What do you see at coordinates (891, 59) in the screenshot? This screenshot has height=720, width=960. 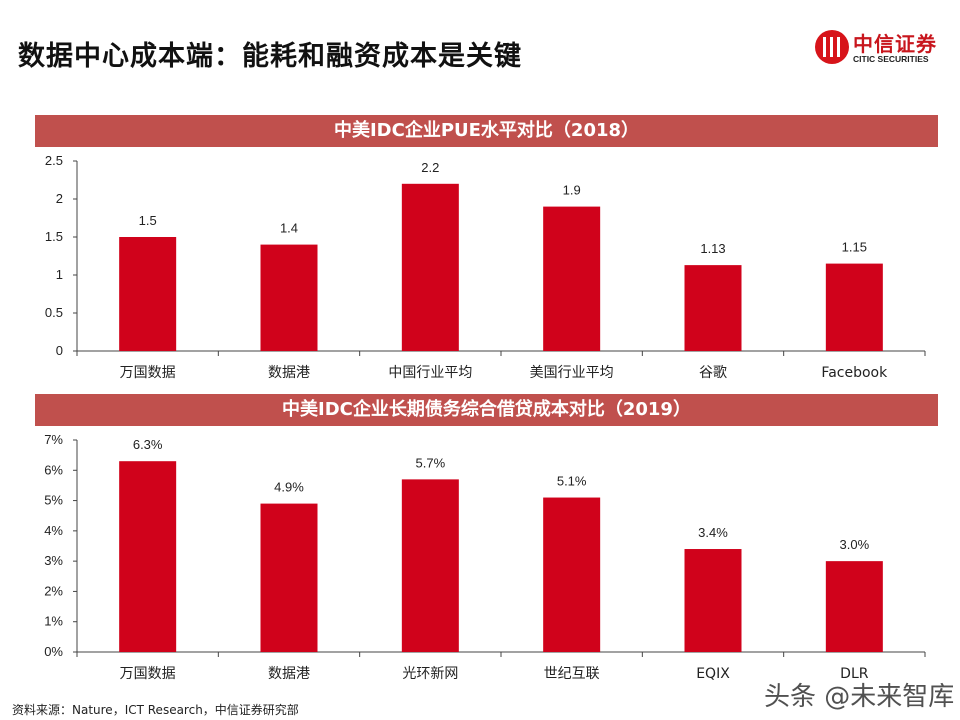 I see `logo-en: CITIC SECURITIES` at bounding box center [891, 59].